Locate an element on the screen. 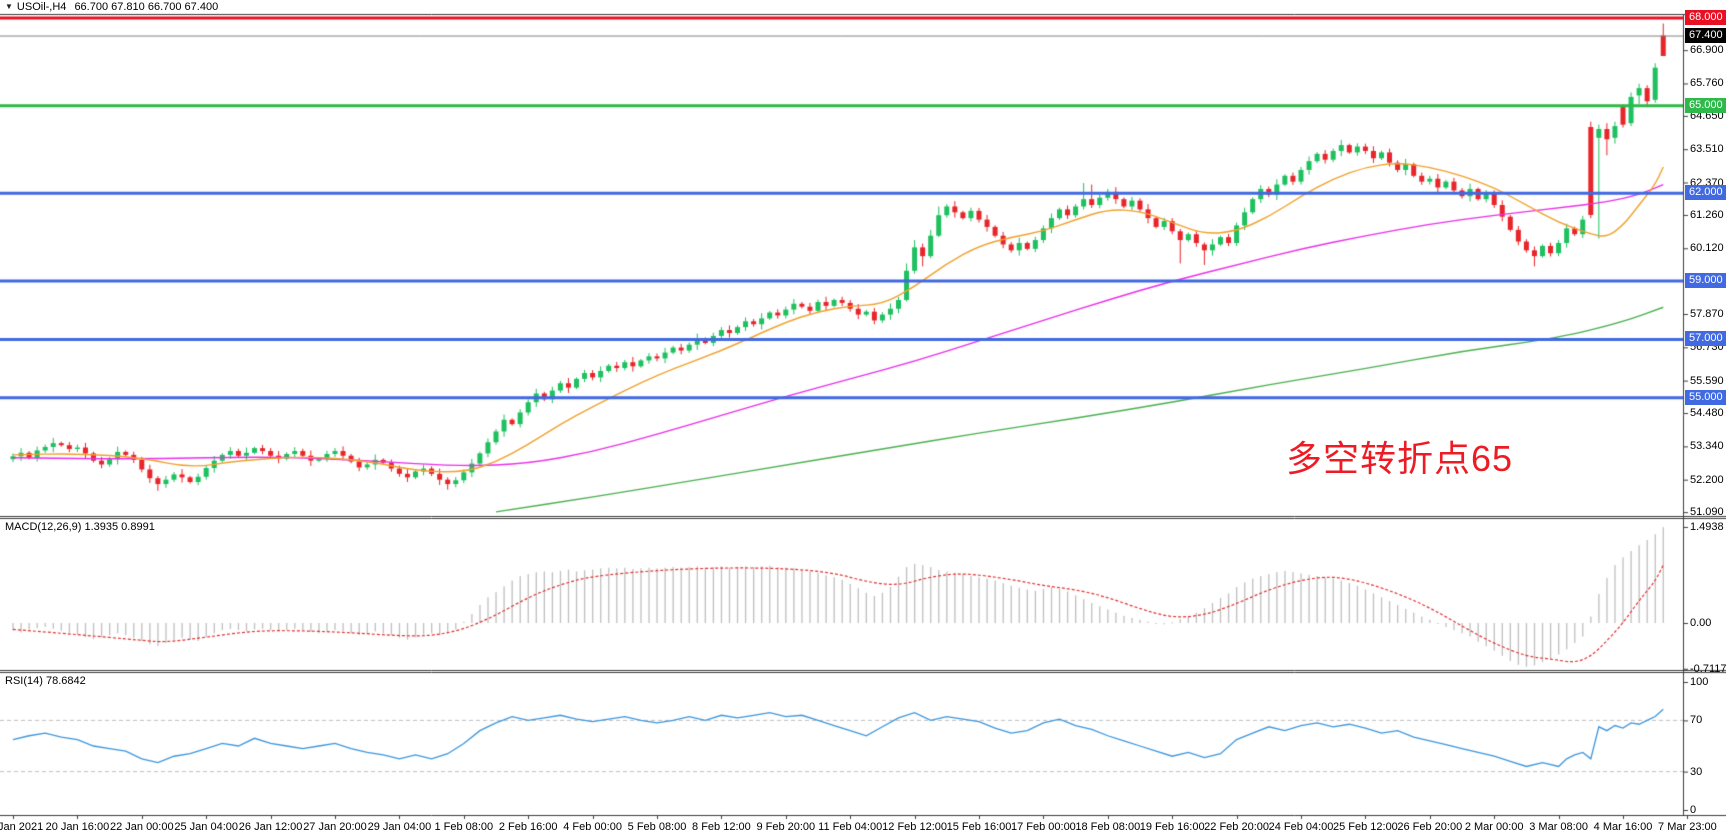 Image resolution: width=1726 pixels, height=837 pixels. price-axis-label: 64.650 is located at coordinates (1707, 115).